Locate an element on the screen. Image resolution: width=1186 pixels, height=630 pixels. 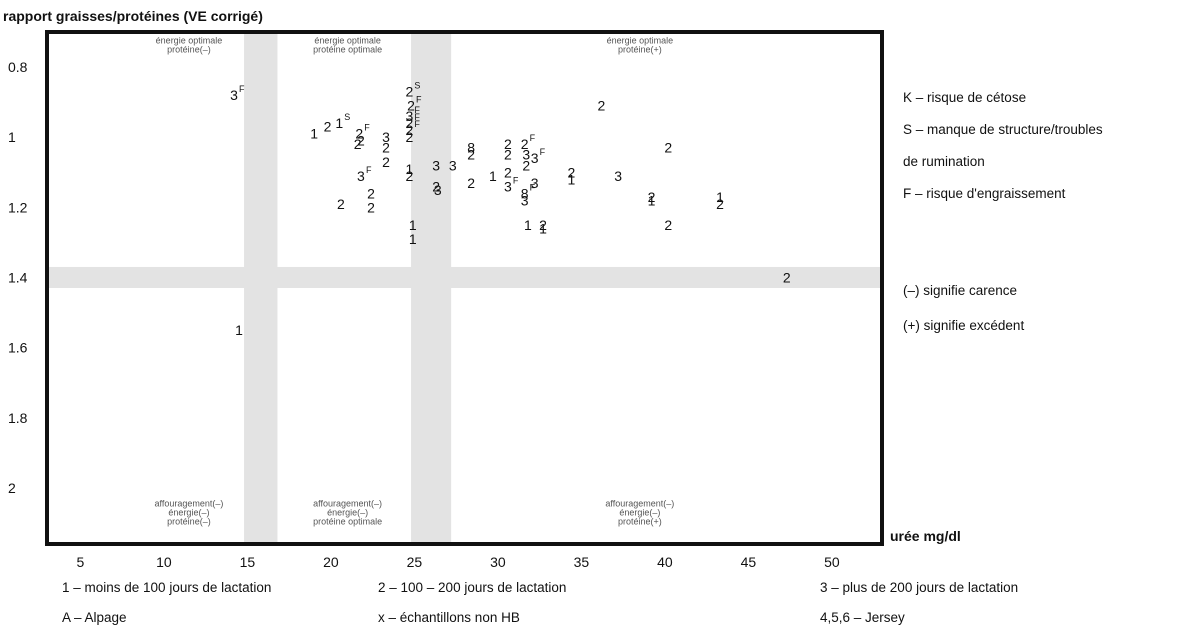
legend-right-s: S – manque de structure/troubles is located at coordinates (1003, 129).